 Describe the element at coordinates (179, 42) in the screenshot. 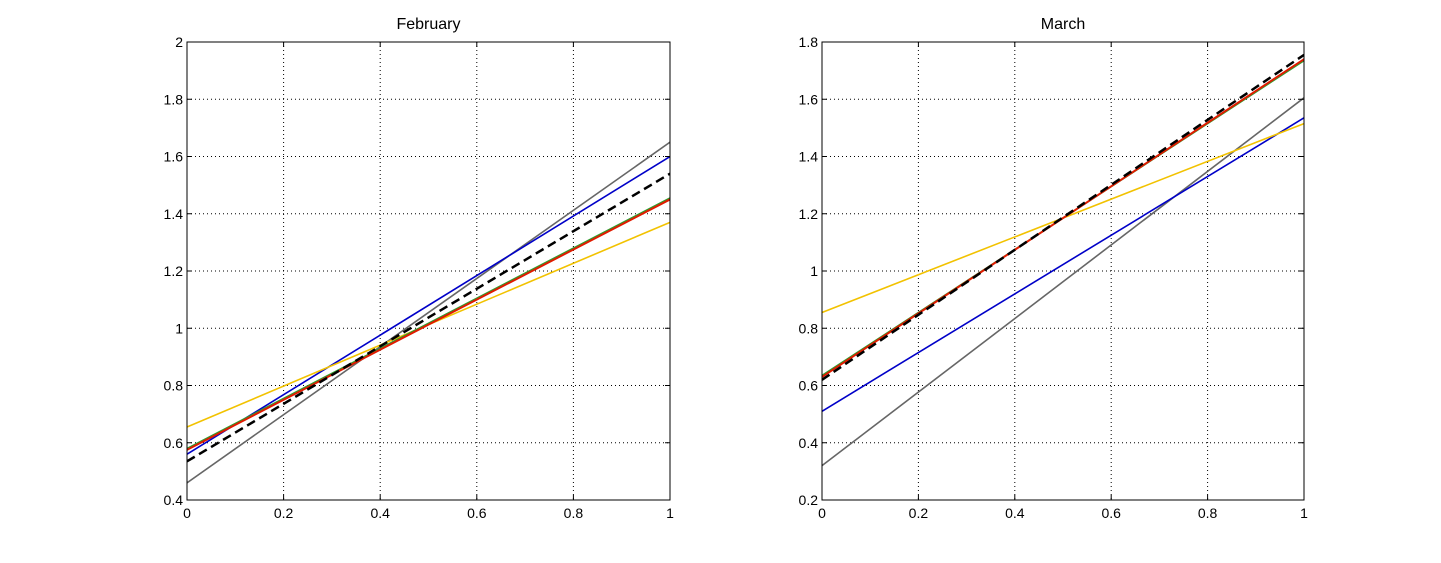

I see `y-tick-label: 2` at that location.